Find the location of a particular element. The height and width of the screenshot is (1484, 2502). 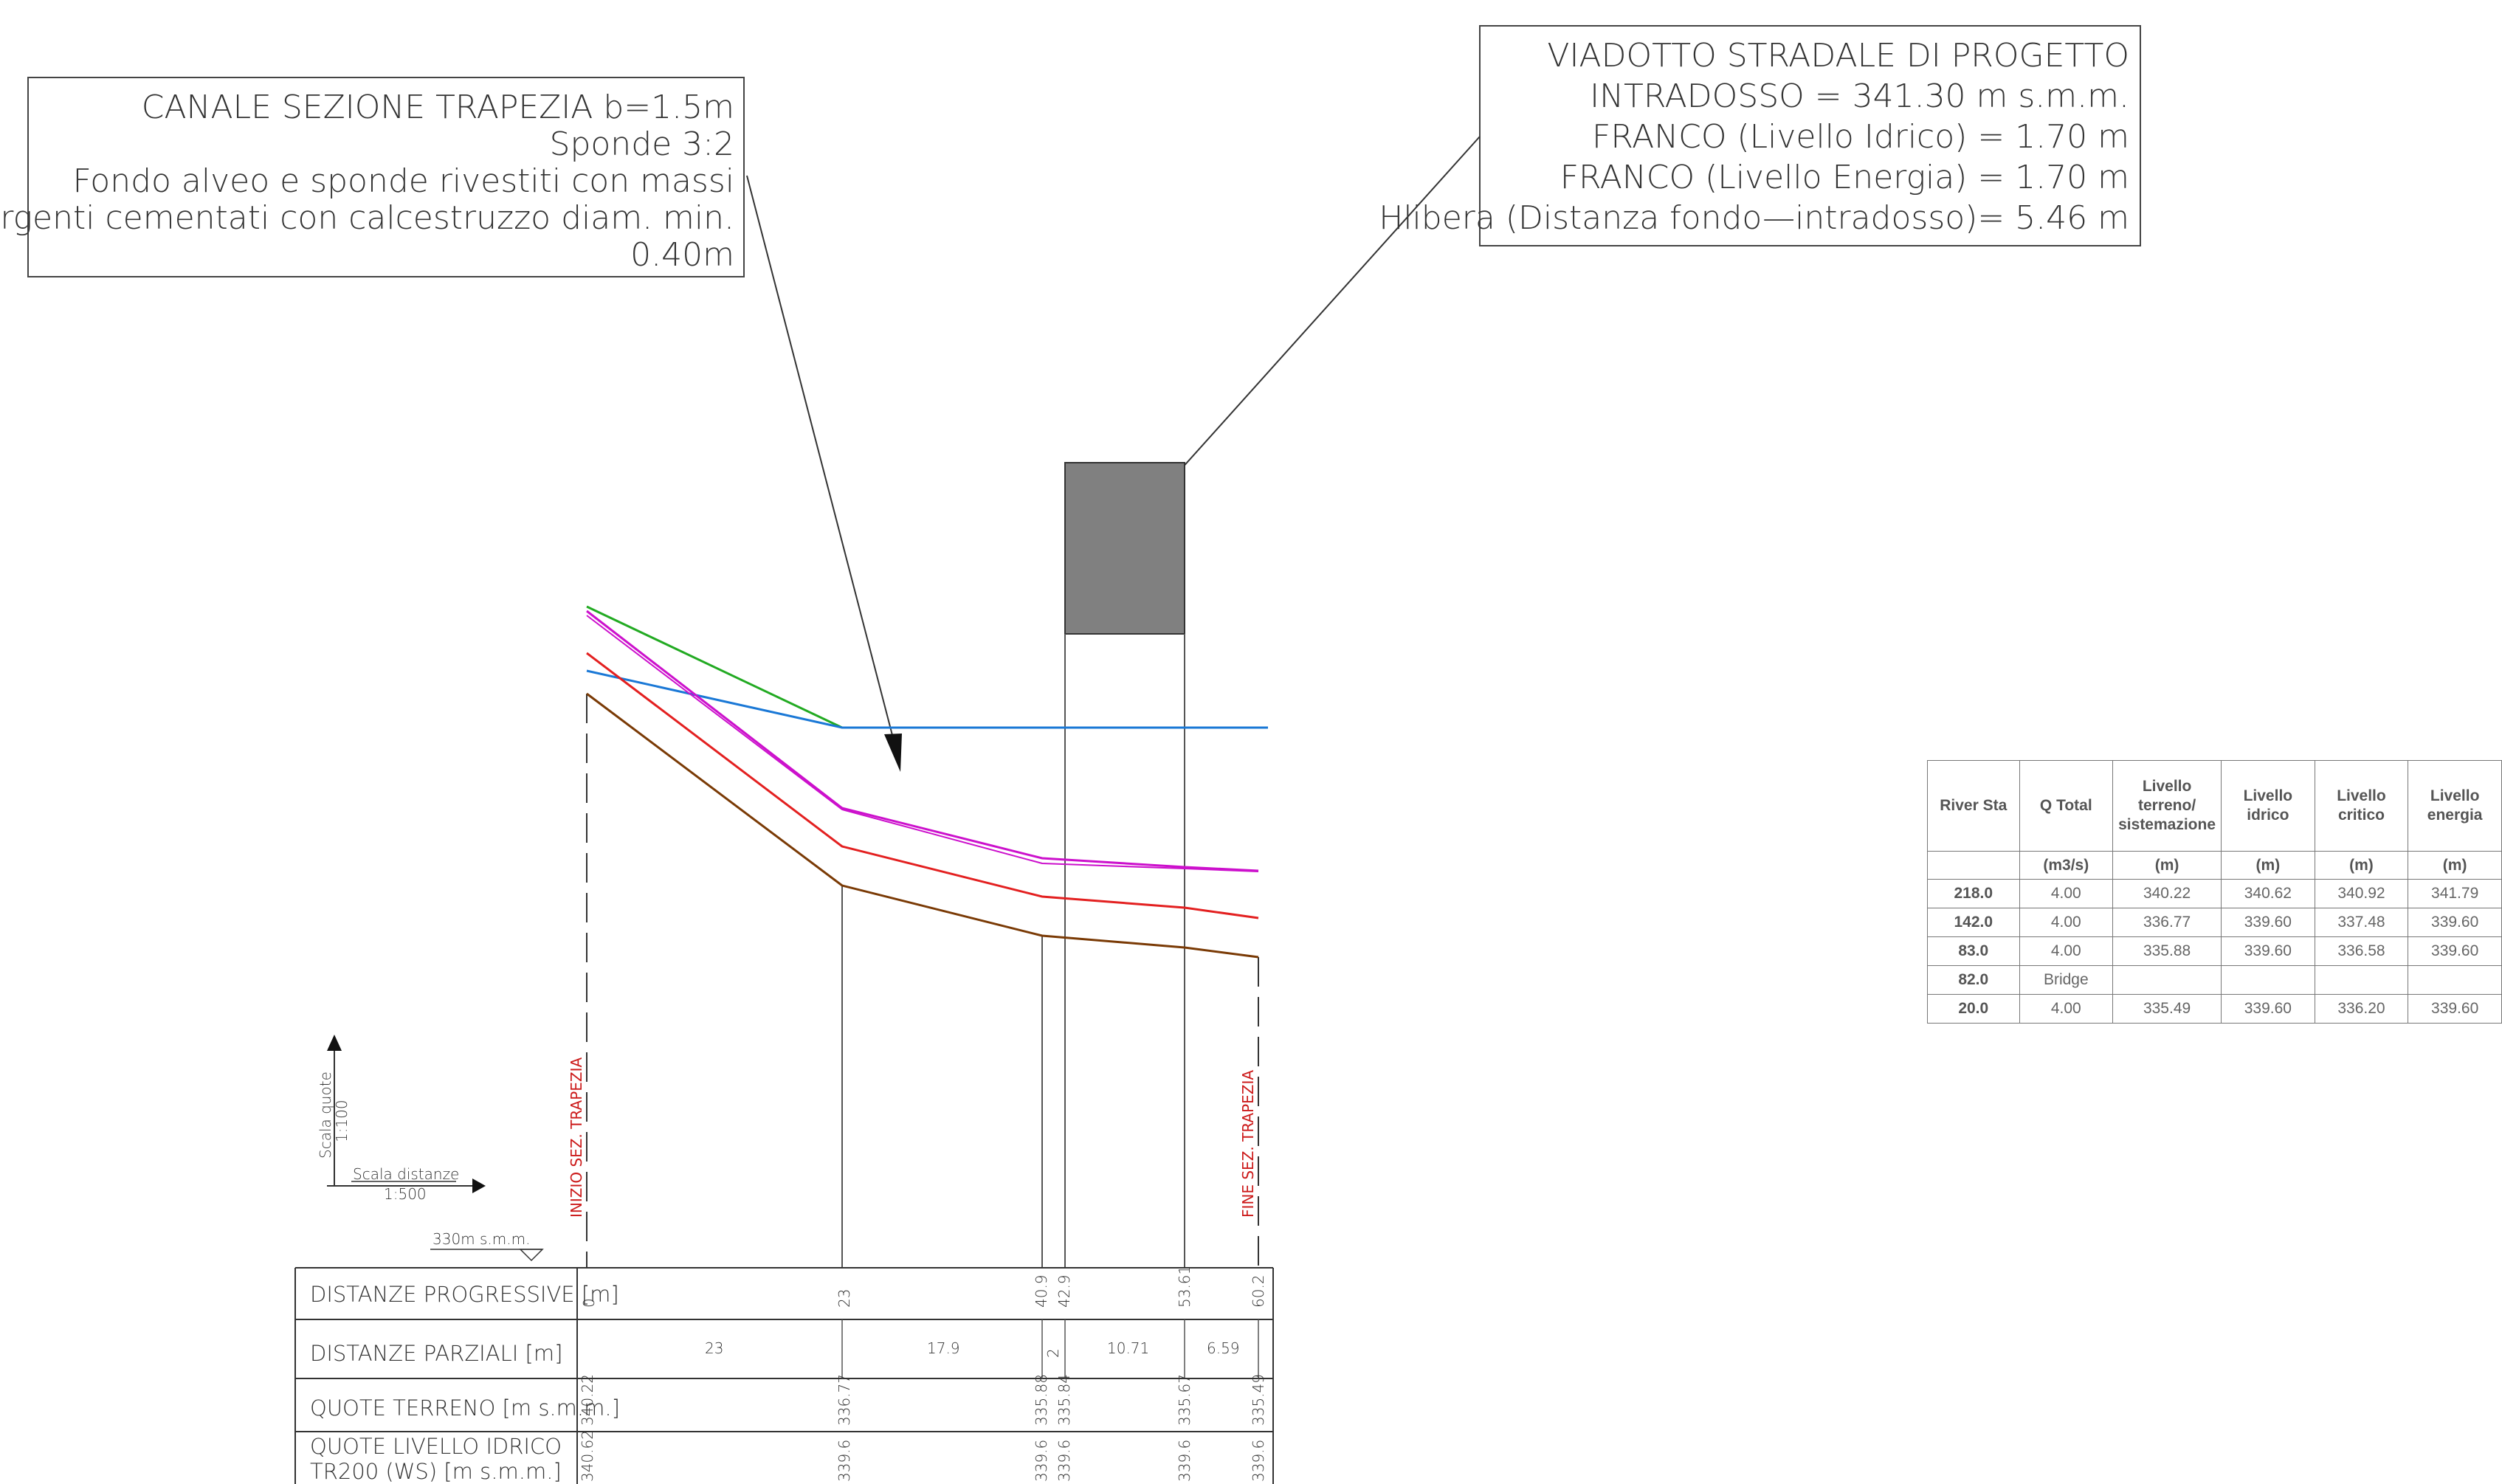

canal-note-line-1: CANALE SEZIONE TRAPEZIA b=1.5m is located at coordinates (438, 107).